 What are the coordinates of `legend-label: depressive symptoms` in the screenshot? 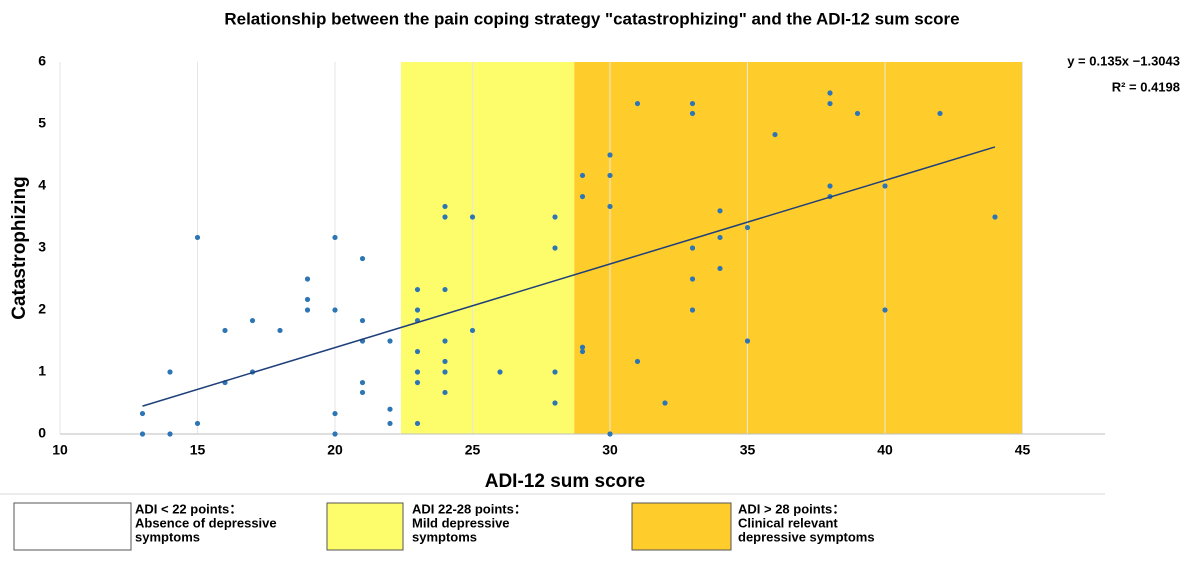 It's located at (806, 536).